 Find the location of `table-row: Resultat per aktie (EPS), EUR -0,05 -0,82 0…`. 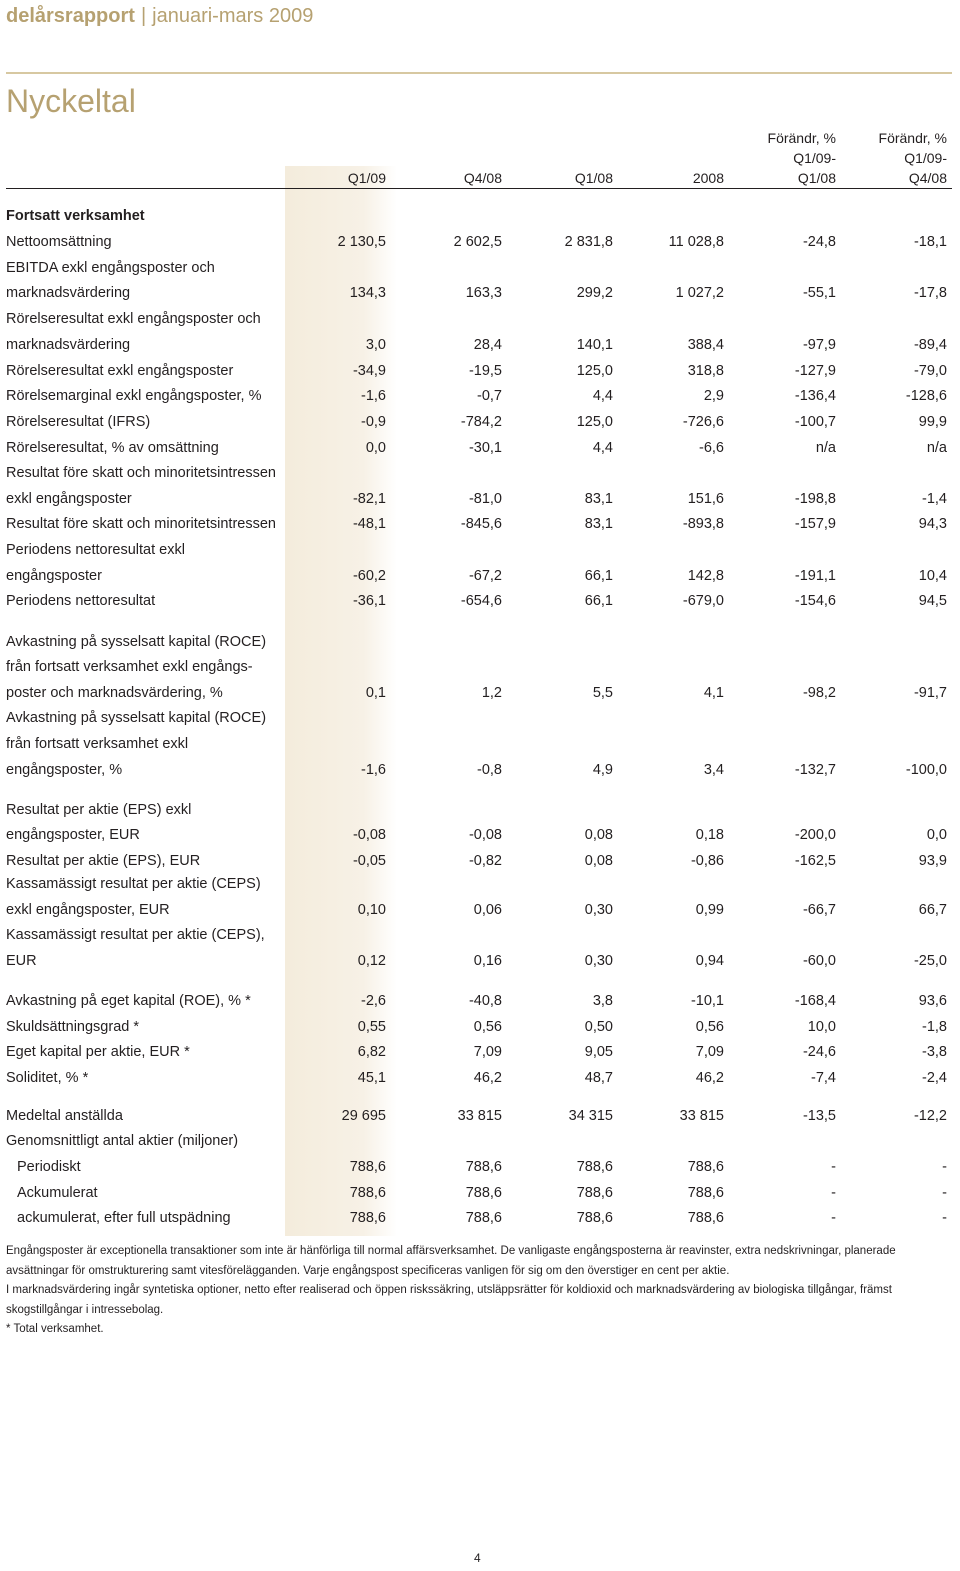

table-row: Resultat per aktie (EPS), EUR -0,05 -0,82 0… is located at coordinates (480, 861).